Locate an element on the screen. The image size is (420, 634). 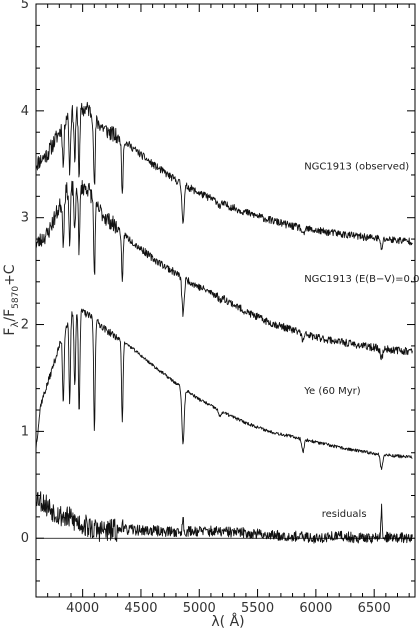
x-tick-label: 4500 is located at coordinates (140, 608).